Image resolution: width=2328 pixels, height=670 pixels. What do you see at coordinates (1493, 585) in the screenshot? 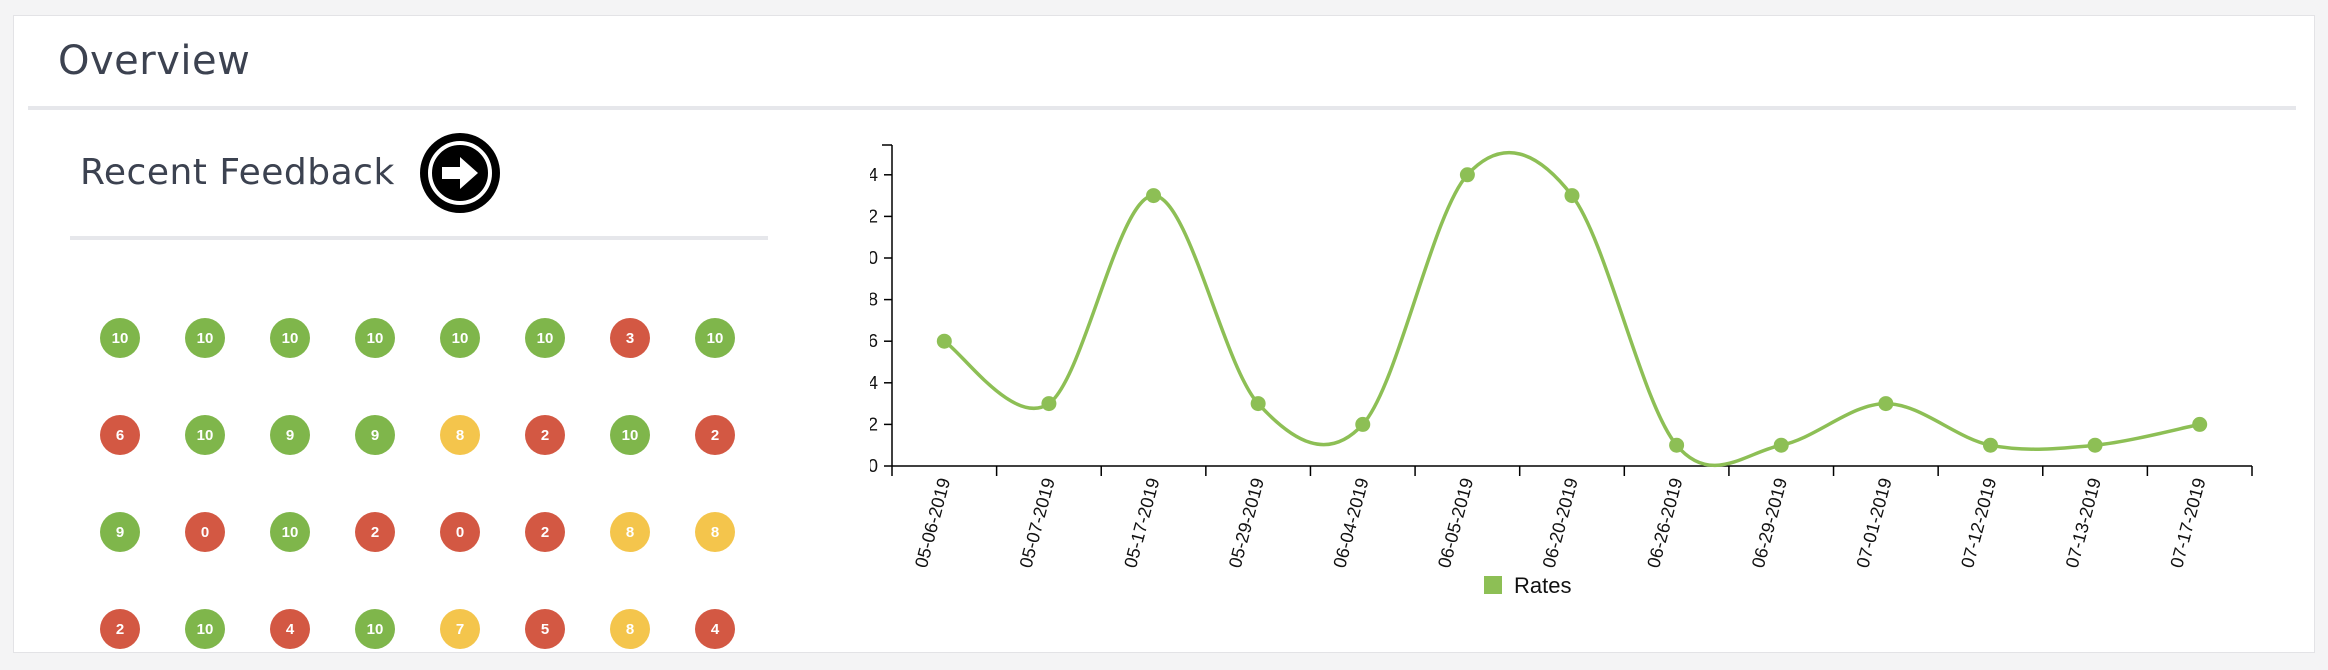
I see `legend-swatch` at bounding box center [1493, 585].